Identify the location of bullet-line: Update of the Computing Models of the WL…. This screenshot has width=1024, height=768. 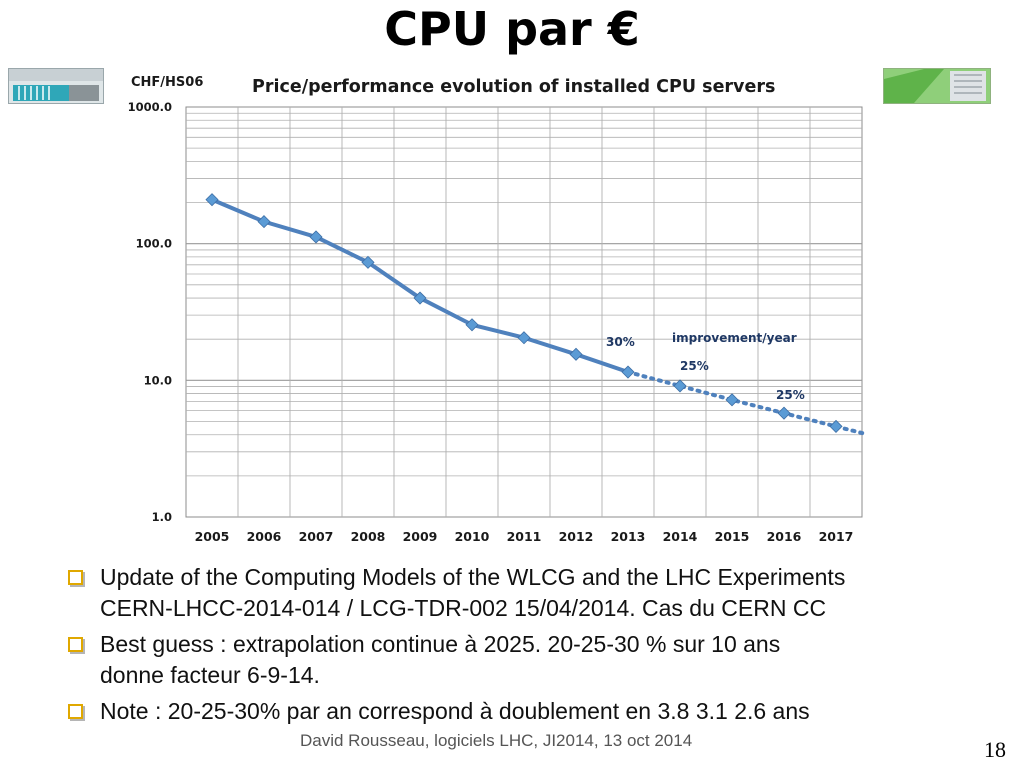
(473, 577).